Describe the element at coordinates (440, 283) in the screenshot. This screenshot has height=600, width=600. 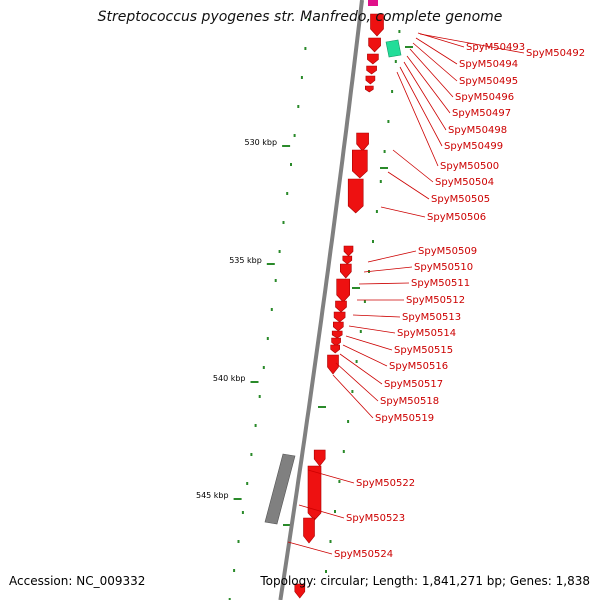
I see `gene-label: SpyM50511` at that location.